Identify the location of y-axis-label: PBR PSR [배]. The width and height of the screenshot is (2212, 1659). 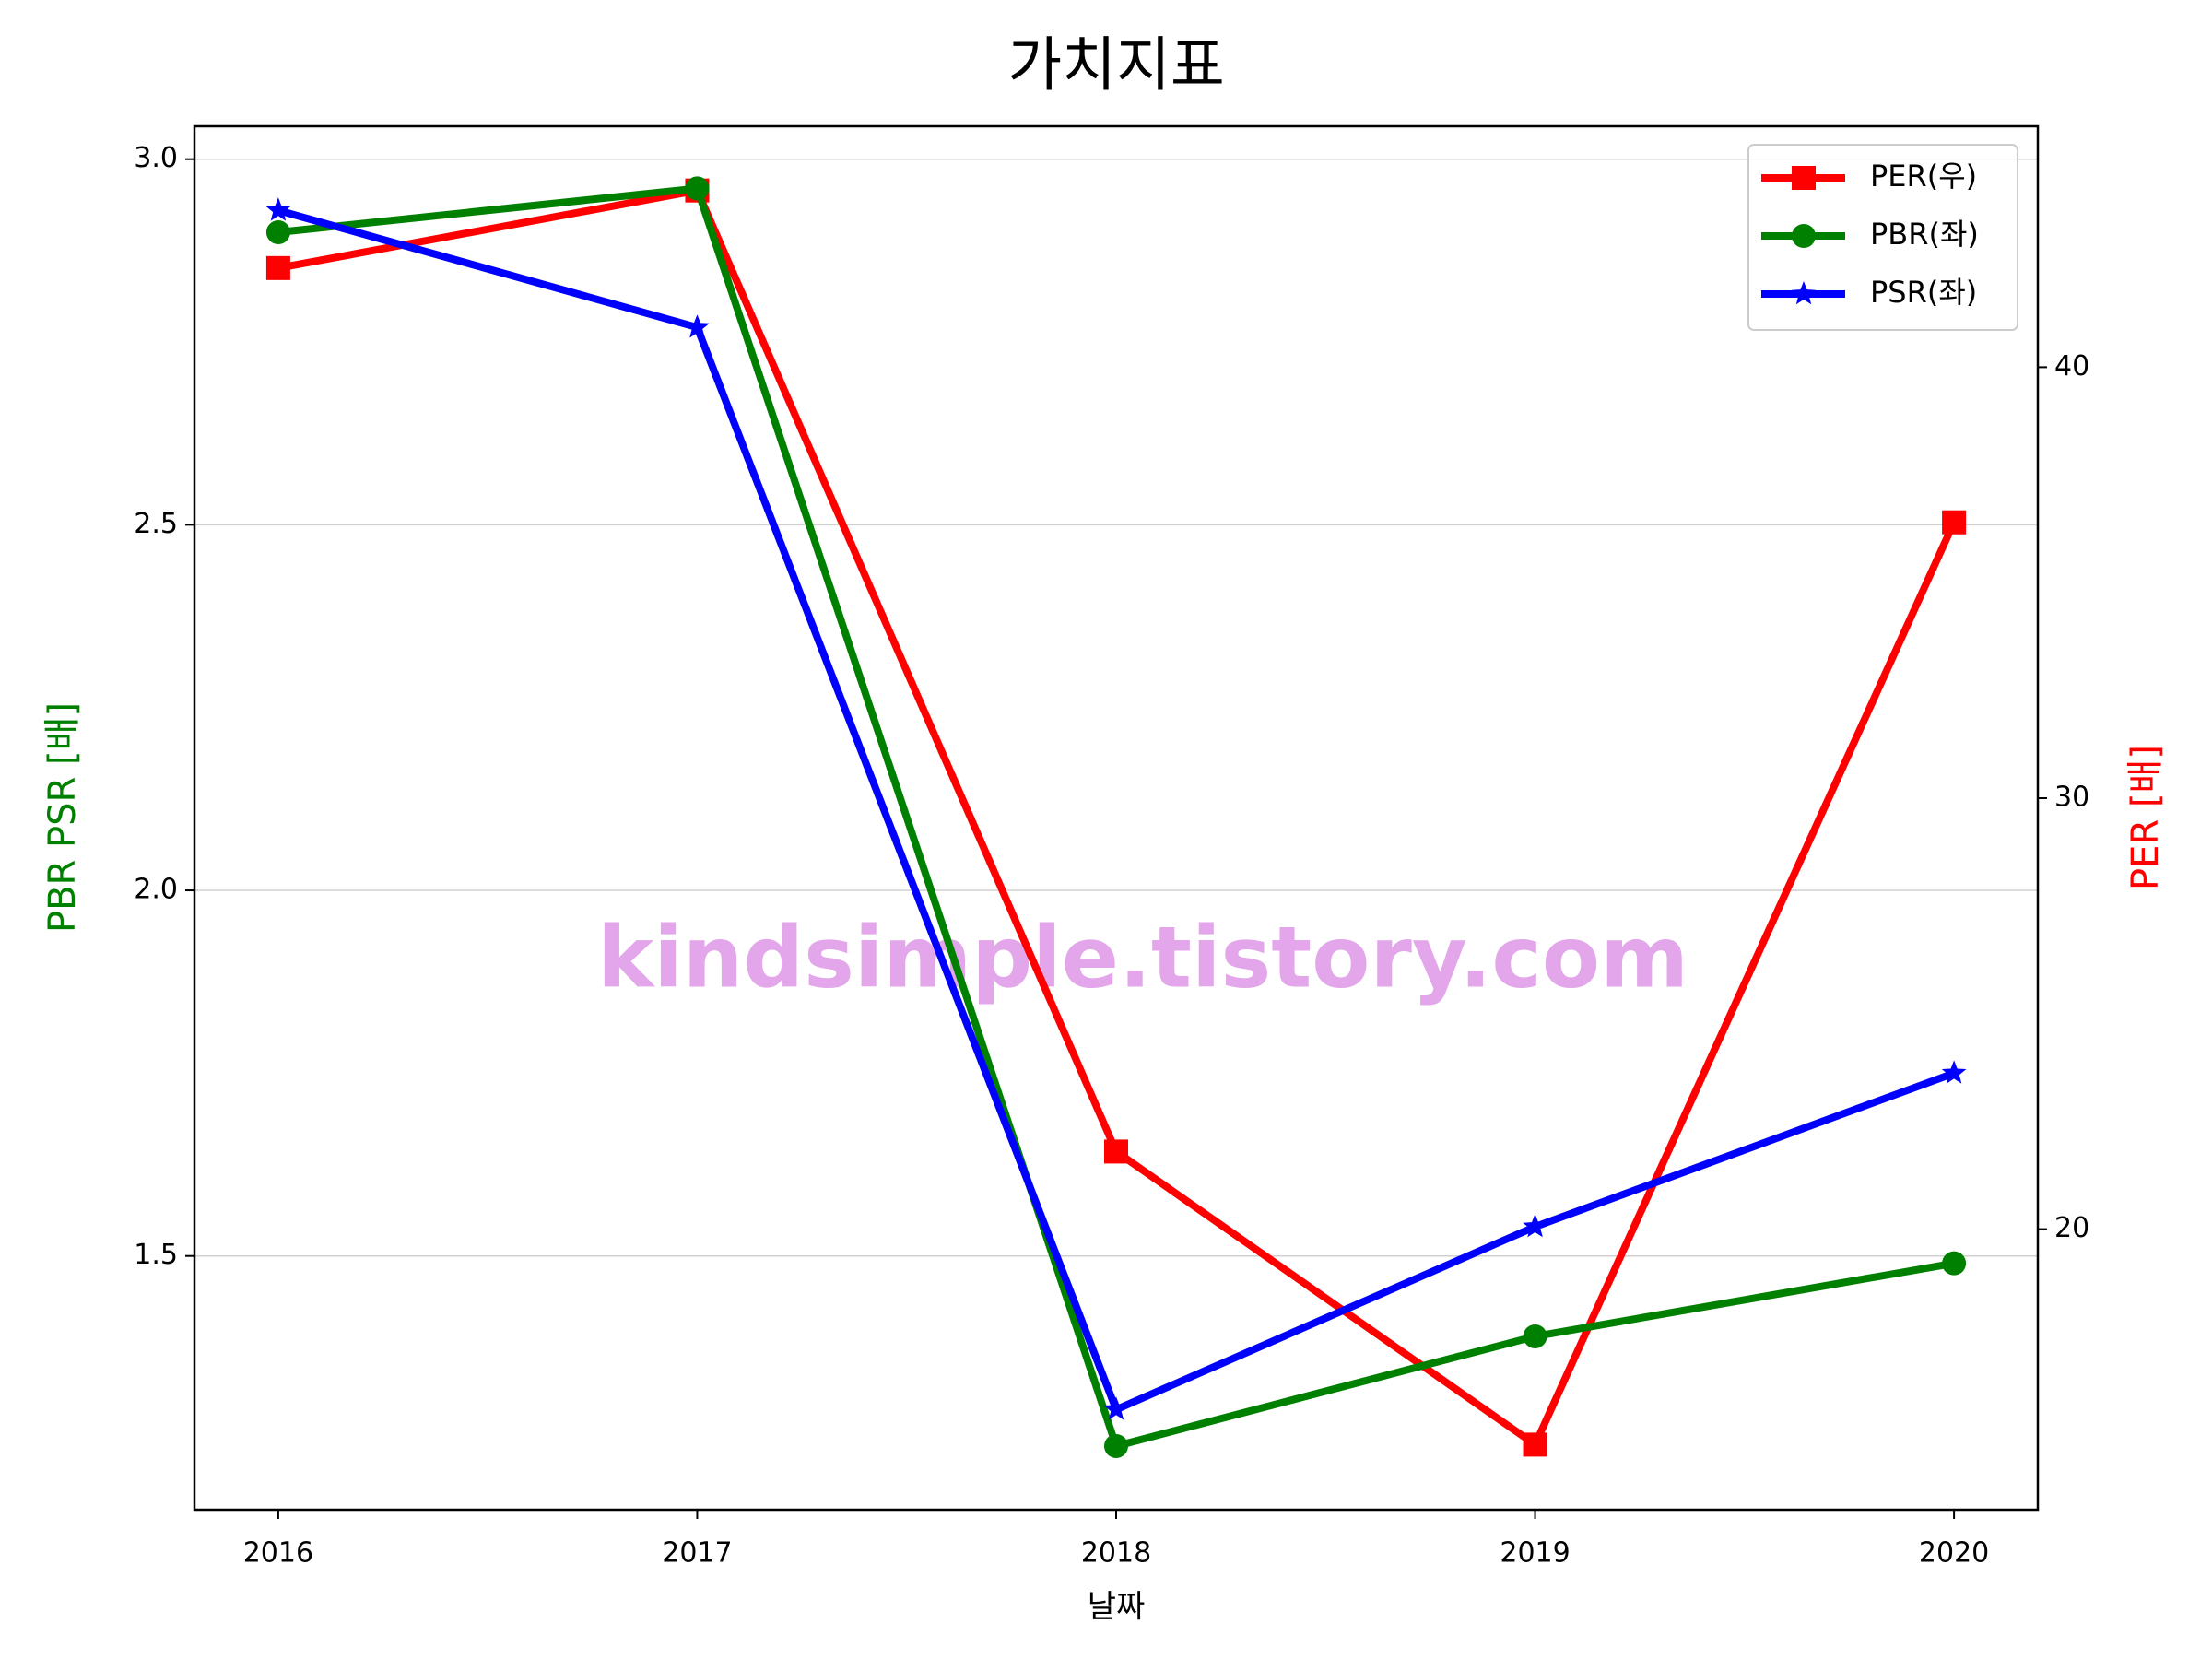
(62, 817).